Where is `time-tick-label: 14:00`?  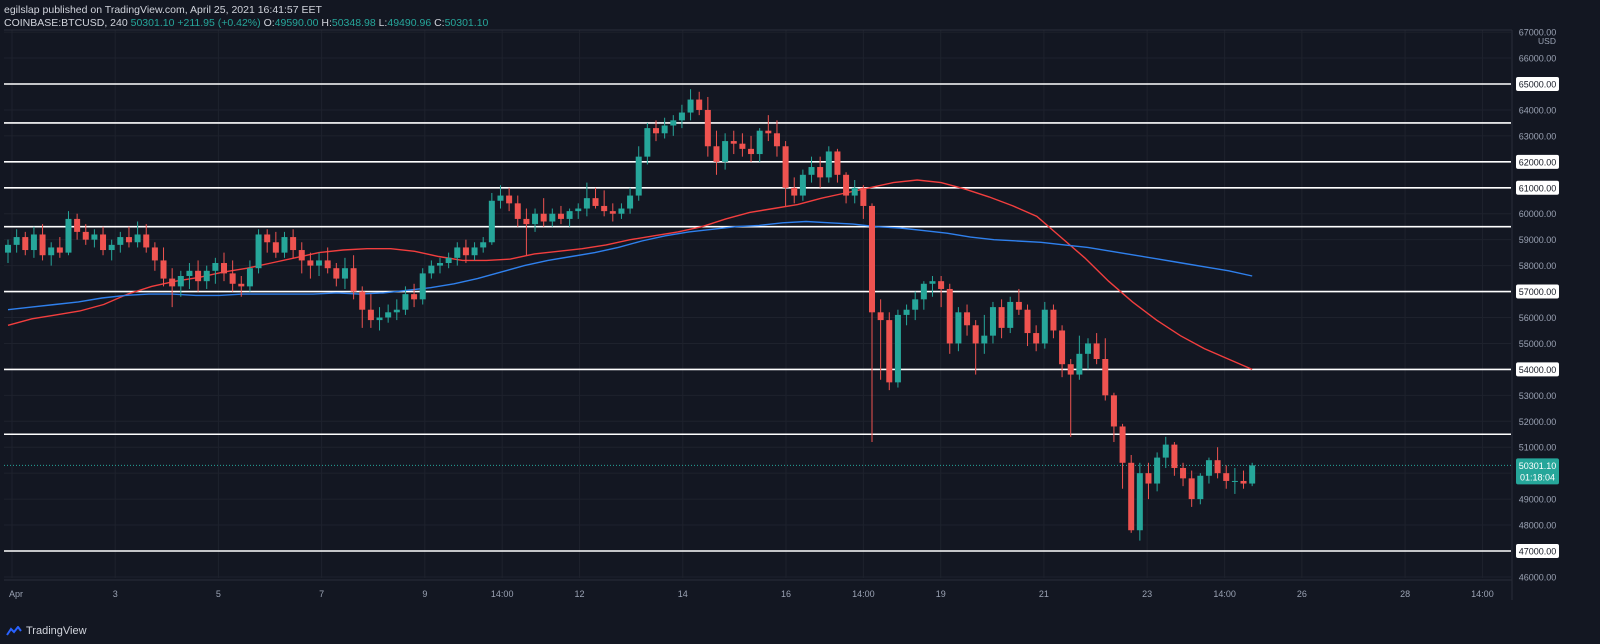
time-tick-label: 14:00 is located at coordinates (863, 594).